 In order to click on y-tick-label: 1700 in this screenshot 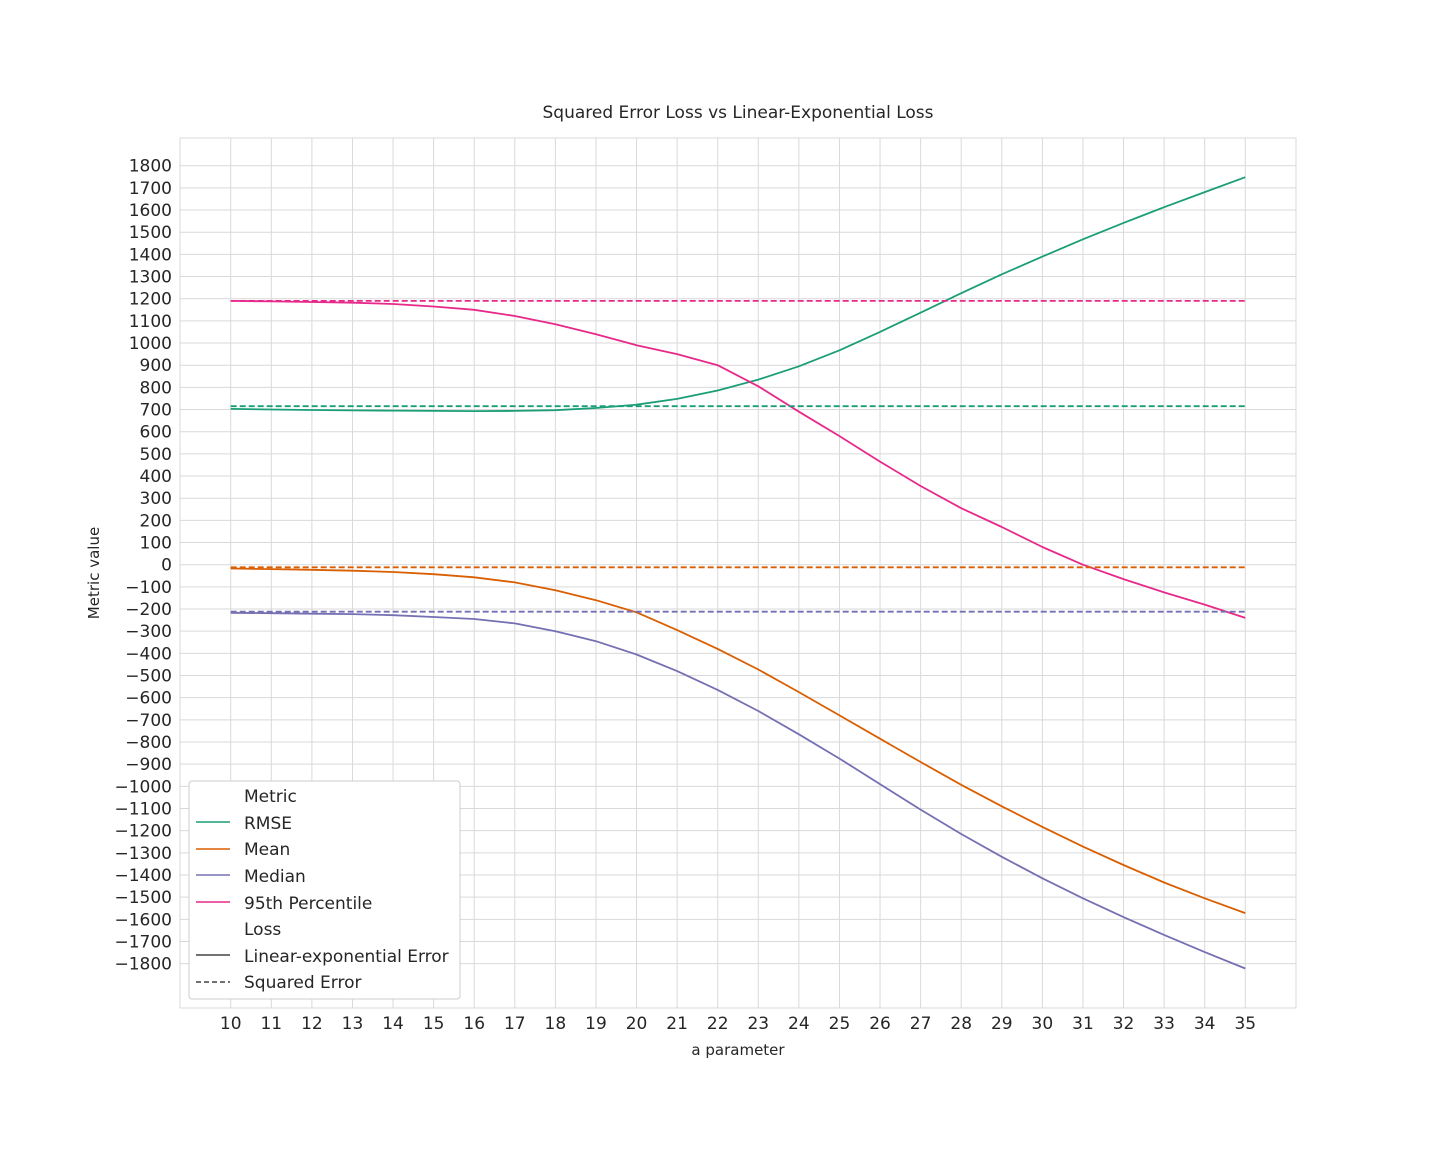, I will do `click(150, 189)`.